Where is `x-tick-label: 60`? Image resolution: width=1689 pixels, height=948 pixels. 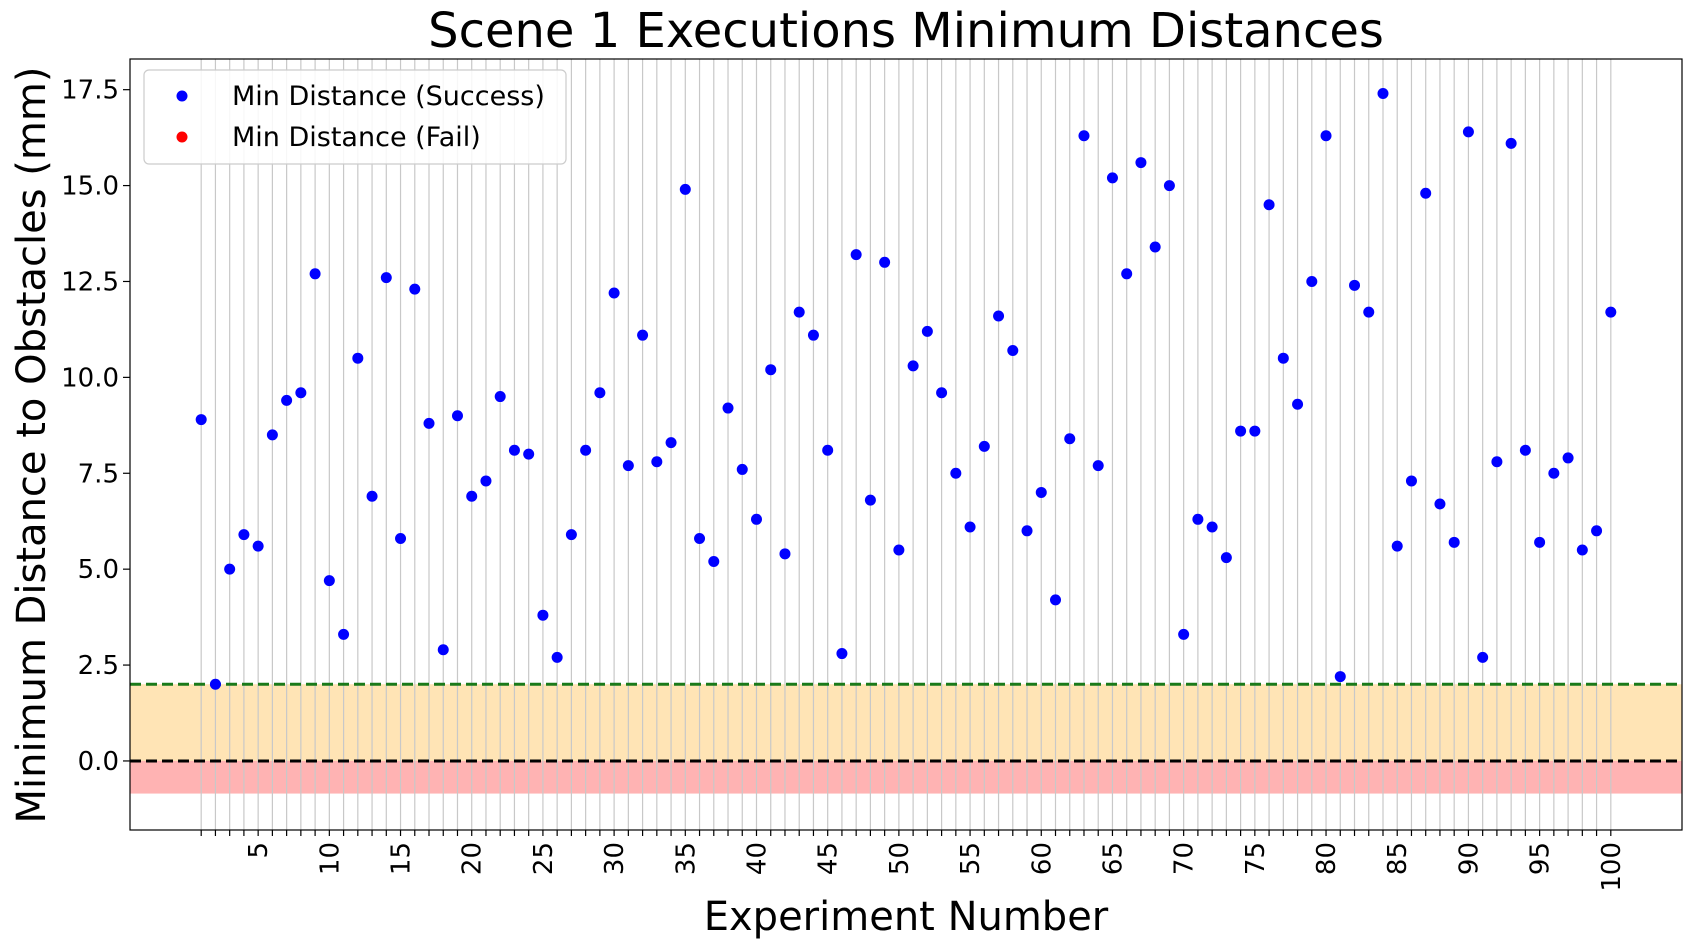 x-tick-label: 60 is located at coordinates (1042, 858).